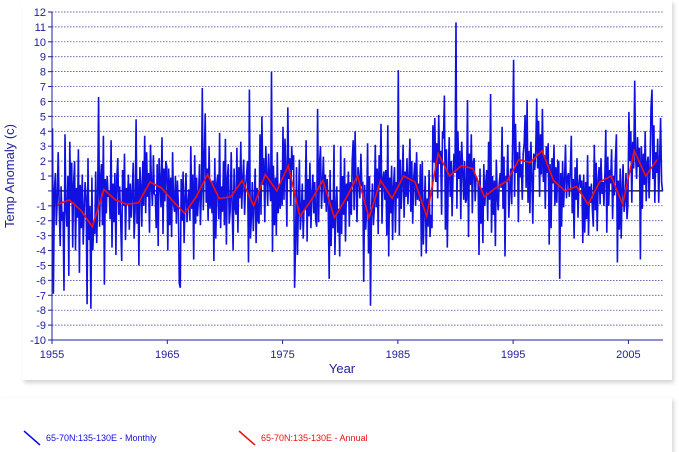 The image size is (679, 452). What do you see at coordinates (41, 237) in the screenshot?
I see `y-tick-label: -3` at bounding box center [41, 237].